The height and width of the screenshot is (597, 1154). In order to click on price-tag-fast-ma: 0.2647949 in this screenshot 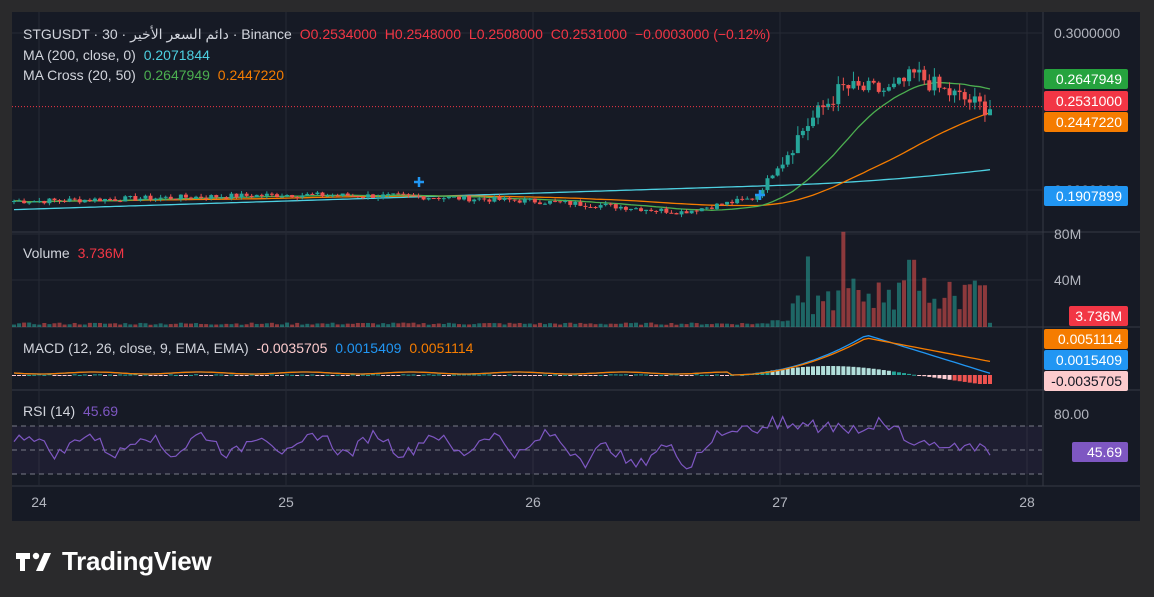, I will do `click(1086, 79)`.